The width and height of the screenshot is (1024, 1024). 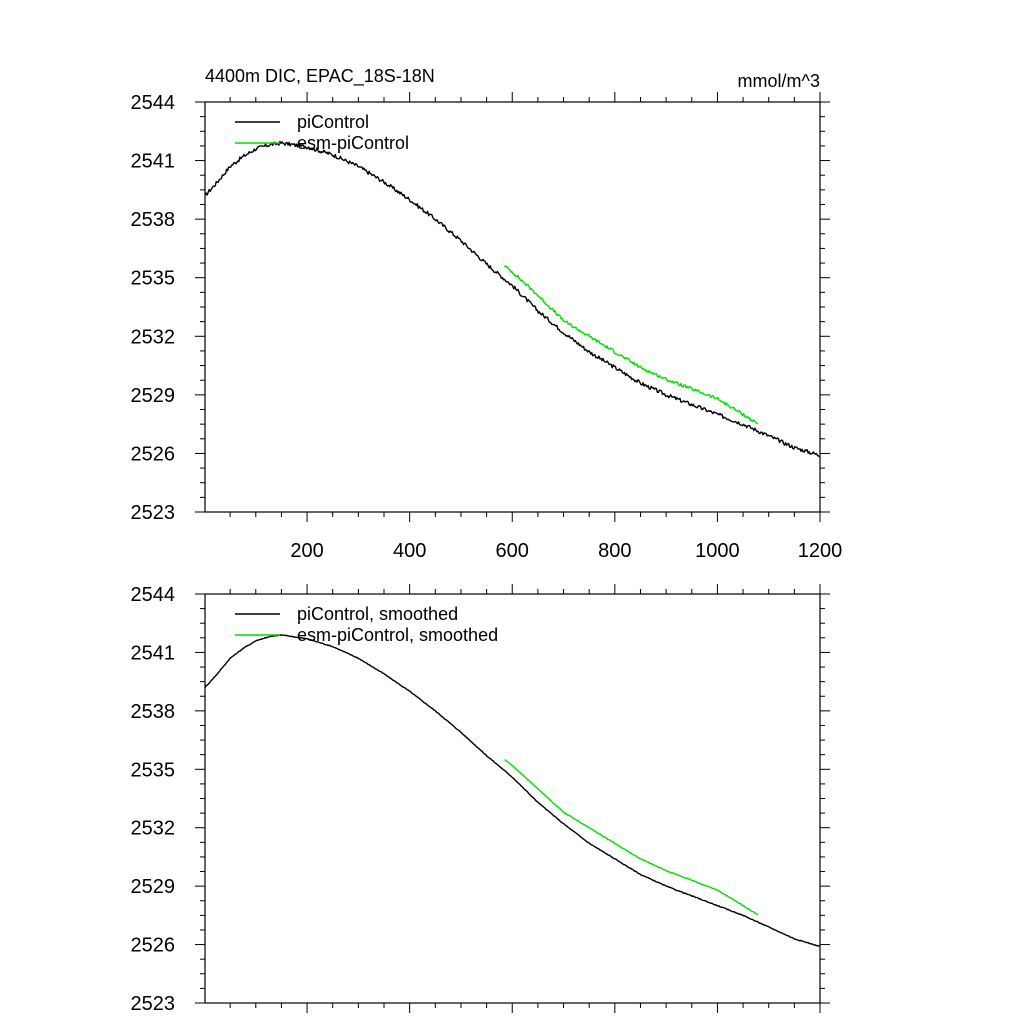 What do you see at coordinates (397, 635) in the screenshot?
I see `legend-label: esm-piControl, smoothed` at bounding box center [397, 635].